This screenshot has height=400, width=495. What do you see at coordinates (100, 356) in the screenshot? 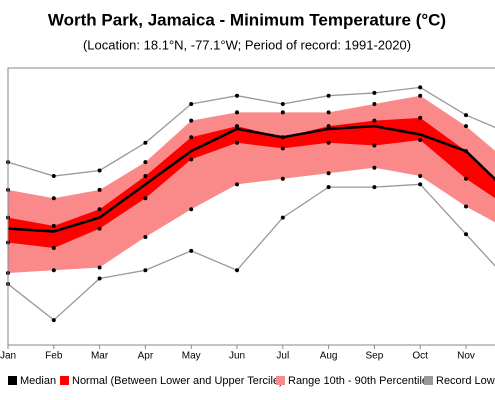
I see `x-tick-label: Mar` at bounding box center [100, 356].